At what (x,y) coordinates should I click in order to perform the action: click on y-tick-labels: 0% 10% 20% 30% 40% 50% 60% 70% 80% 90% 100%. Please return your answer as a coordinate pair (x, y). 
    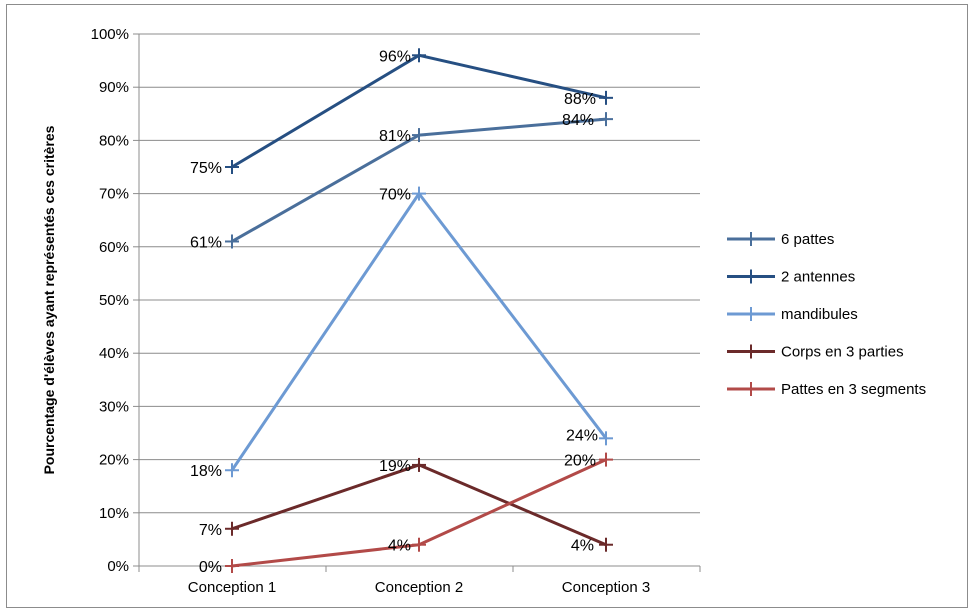
    Looking at the image, I should click on (110, 300).